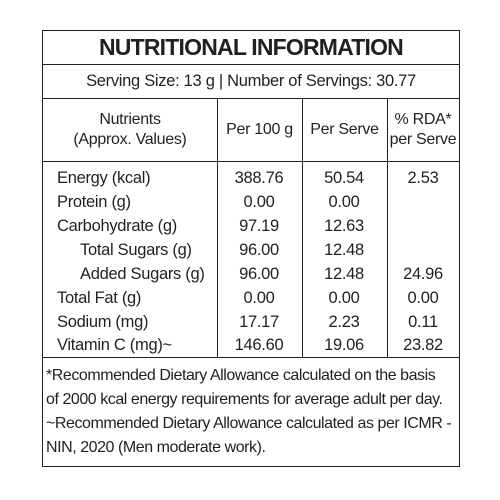 The image size is (500, 500). What do you see at coordinates (130, 130) in the screenshot?
I see `header-nutrients: Nutrients (Approx. Values)` at bounding box center [130, 130].